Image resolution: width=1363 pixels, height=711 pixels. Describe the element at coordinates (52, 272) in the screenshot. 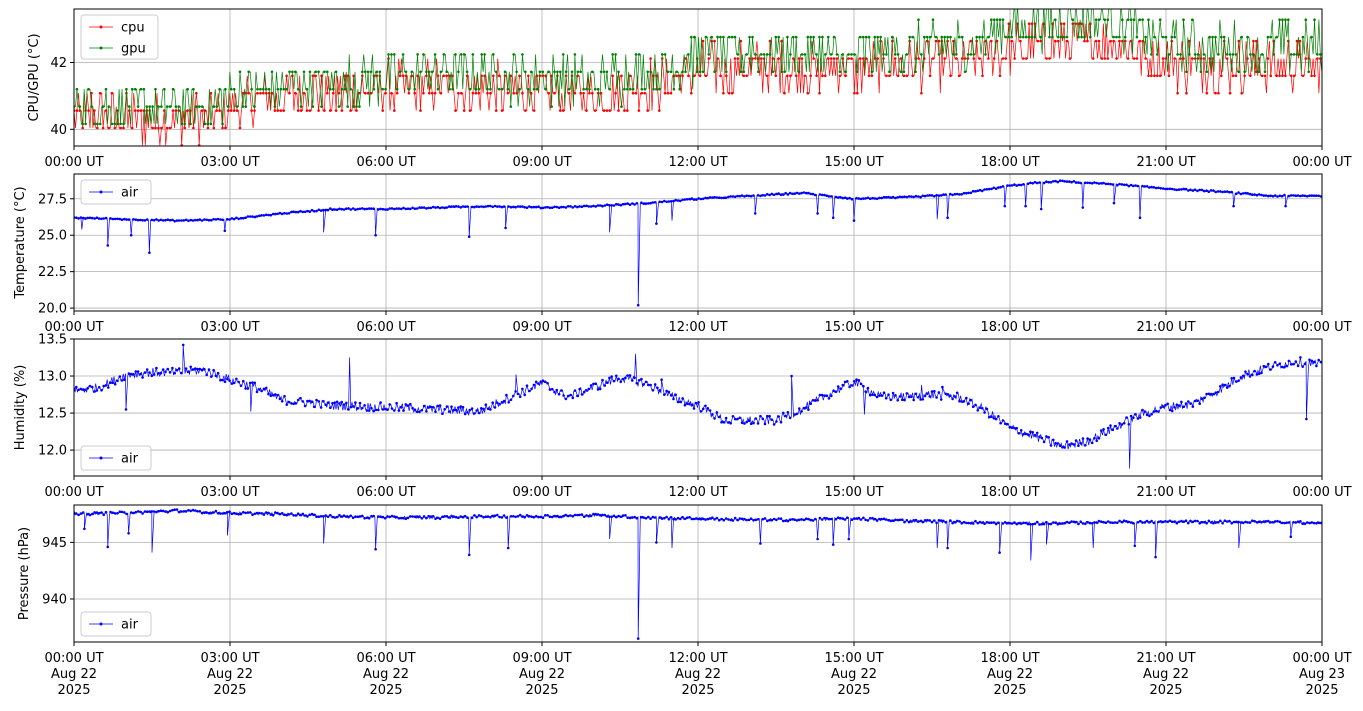

I see `y-tick-label: 22.5` at that location.